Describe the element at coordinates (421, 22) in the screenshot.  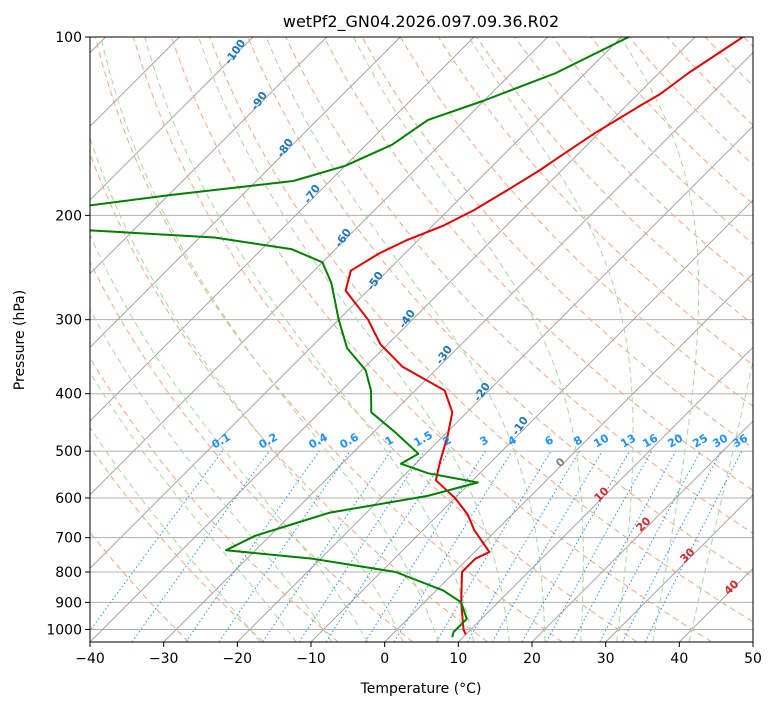
I see `chart-title: wetPf2_GN04.2026.097.09.36.R02` at that location.